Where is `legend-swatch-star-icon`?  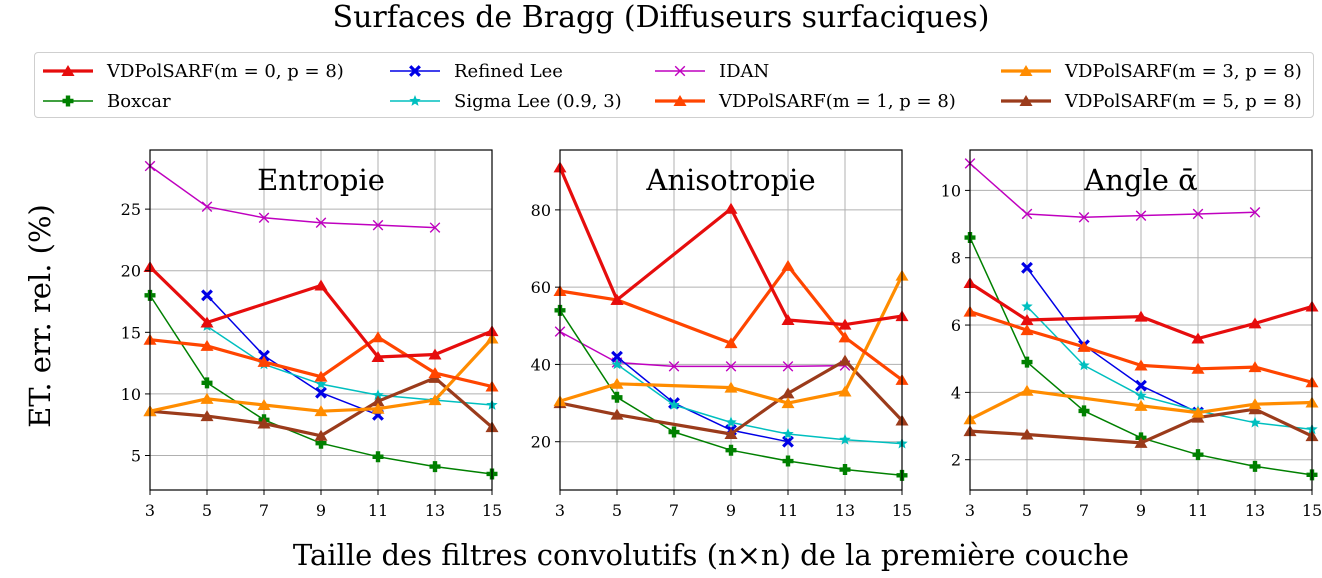
legend-swatch-star-icon is located at coordinates (415, 100).